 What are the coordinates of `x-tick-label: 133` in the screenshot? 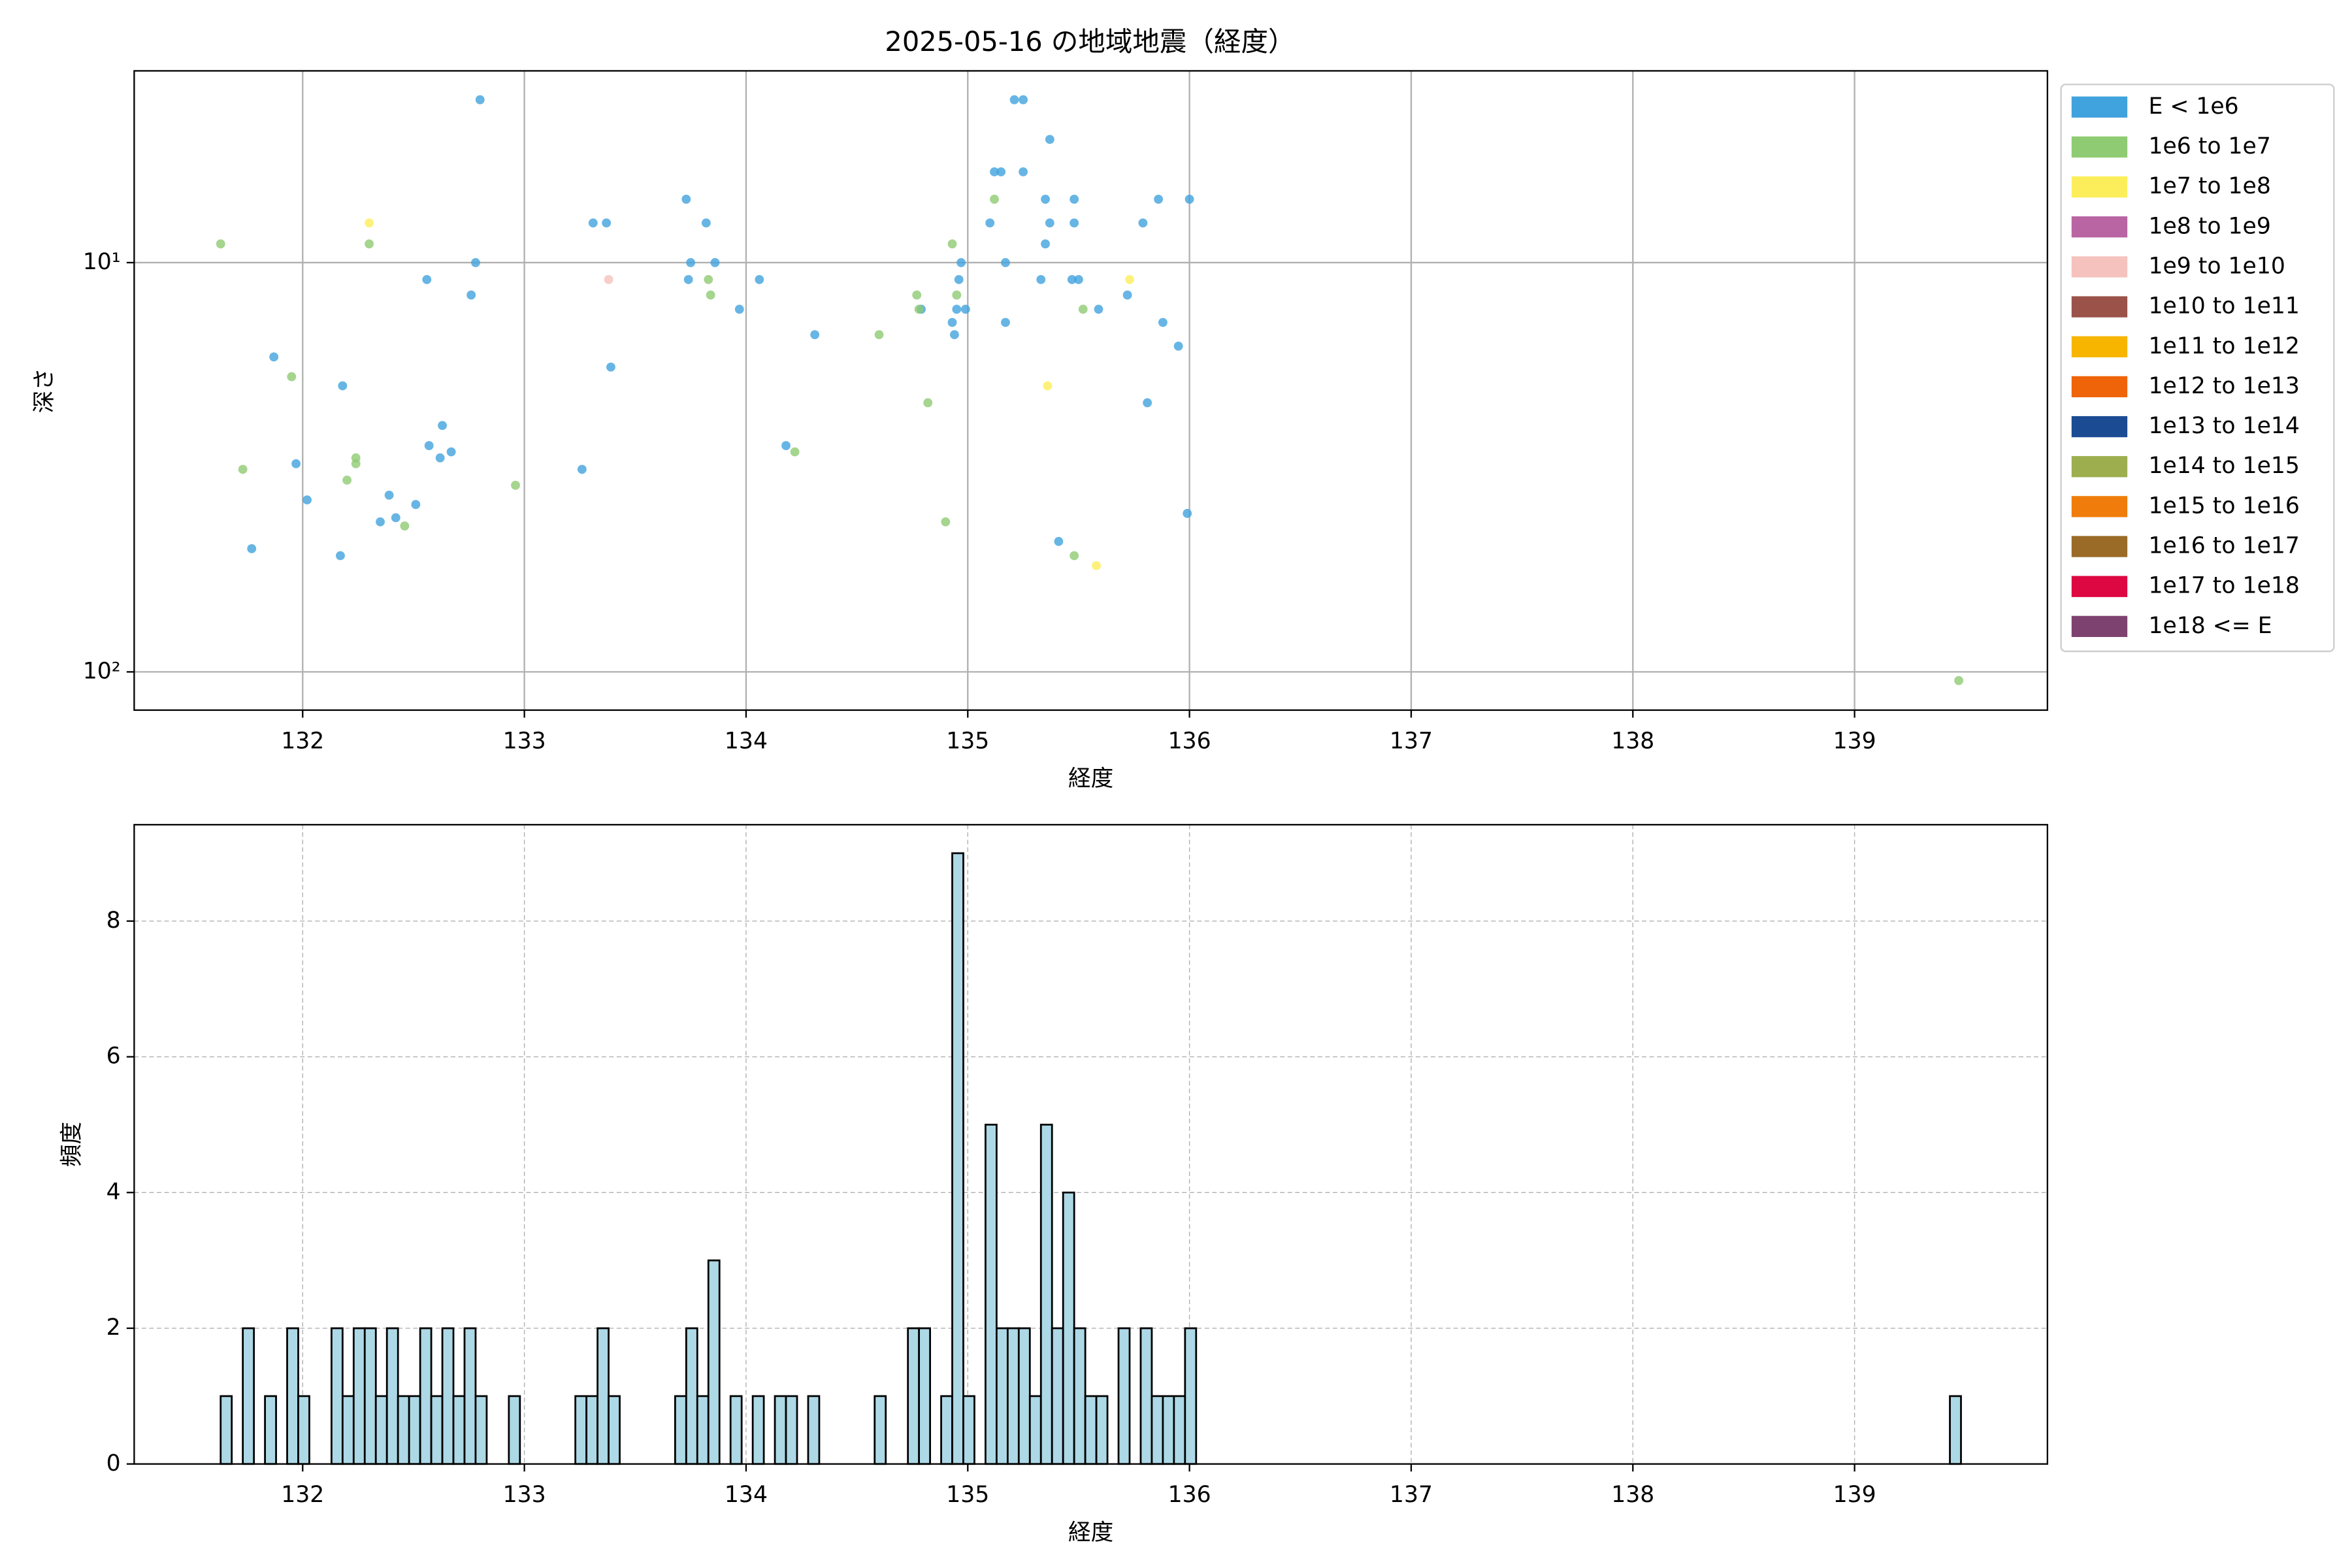 It's located at (524, 741).